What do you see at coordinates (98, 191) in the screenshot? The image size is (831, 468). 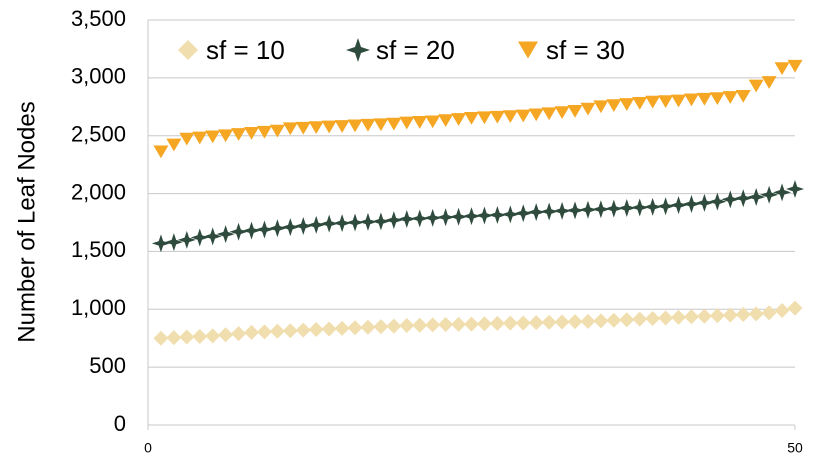 I see `y-tick-label: 2,000` at bounding box center [98, 191].